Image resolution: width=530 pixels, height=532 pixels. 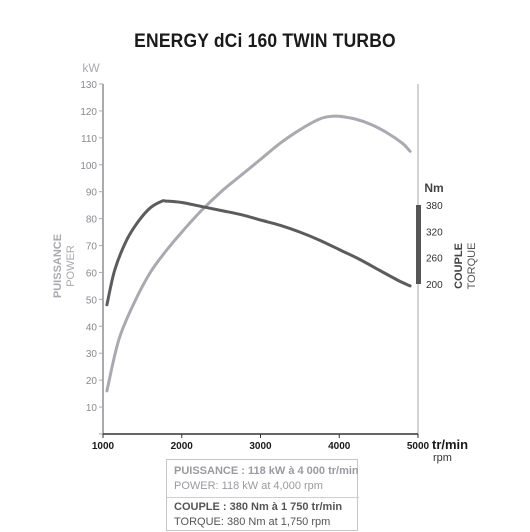 I want to click on y-axis-left-tick-label: 30, so click(x=92, y=354).